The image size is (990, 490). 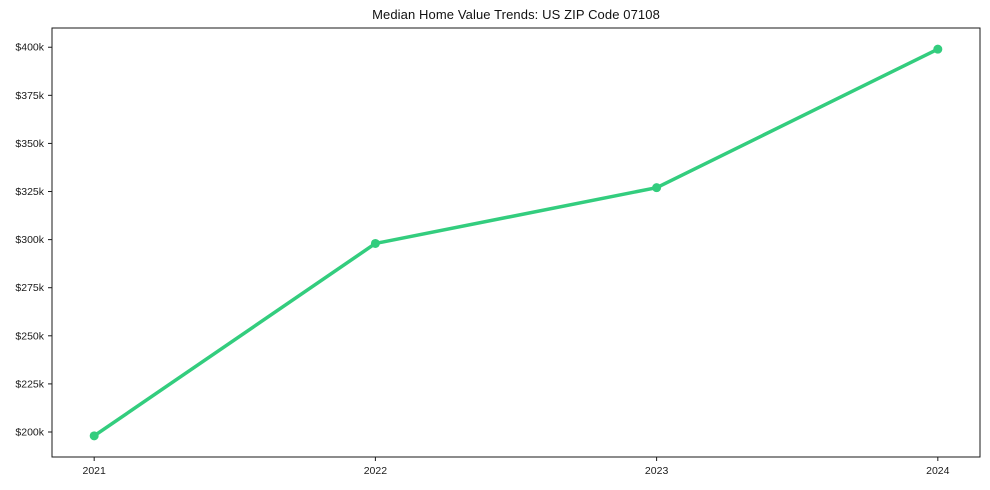 What do you see at coordinates (29, 96) in the screenshot?
I see `y-tick-label: $375k` at bounding box center [29, 96].